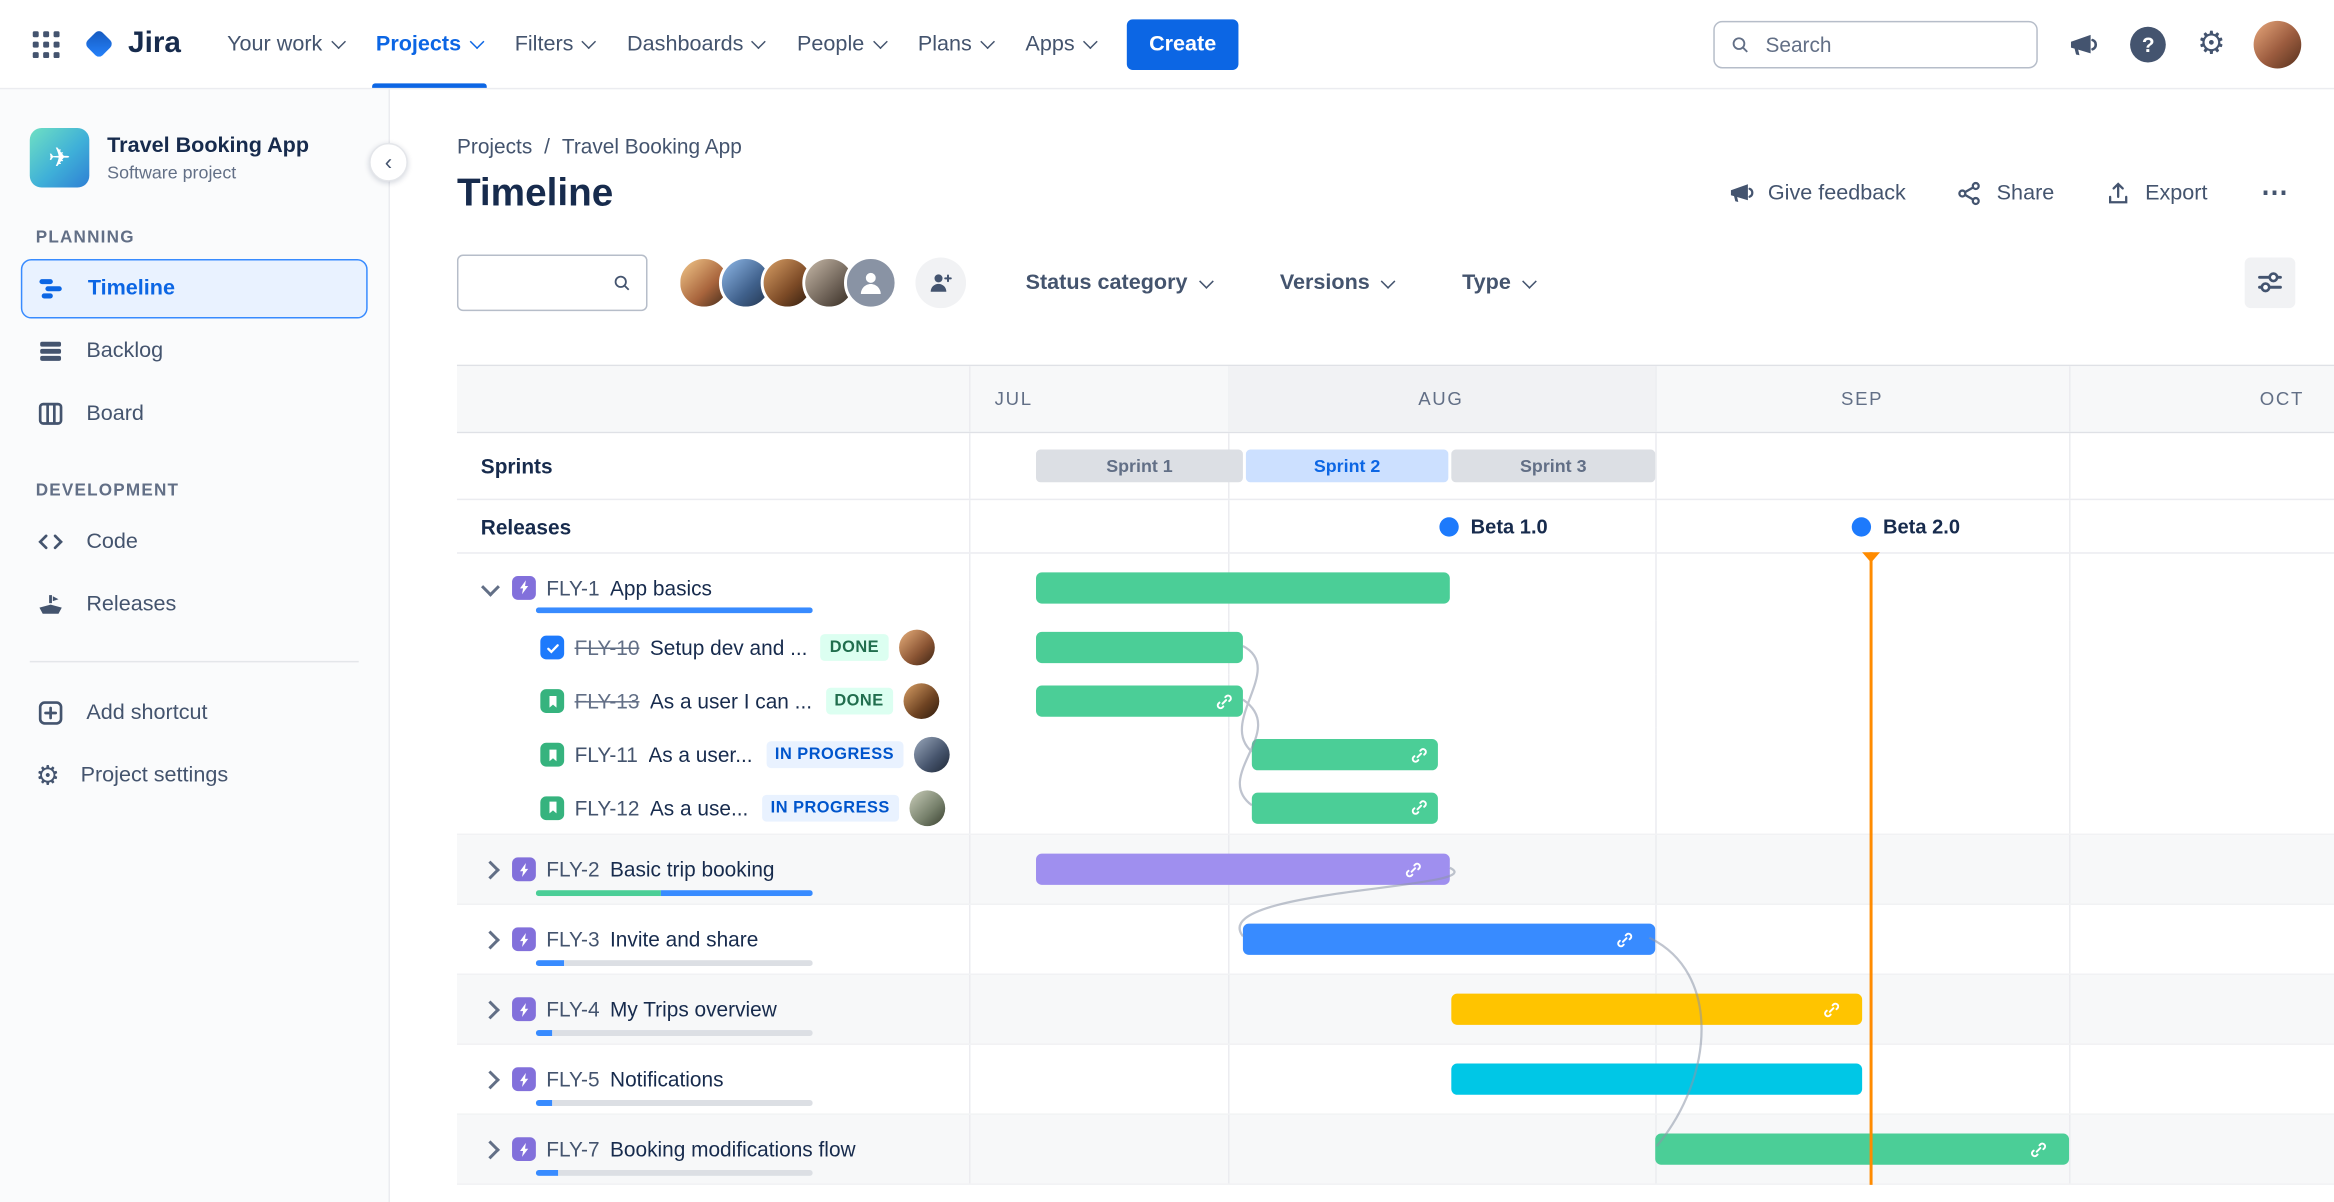 The image size is (2334, 1202). Describe the element at coordinates (573, 1079) in the screenshot. I see `issue-key: FLY-5` at that location.